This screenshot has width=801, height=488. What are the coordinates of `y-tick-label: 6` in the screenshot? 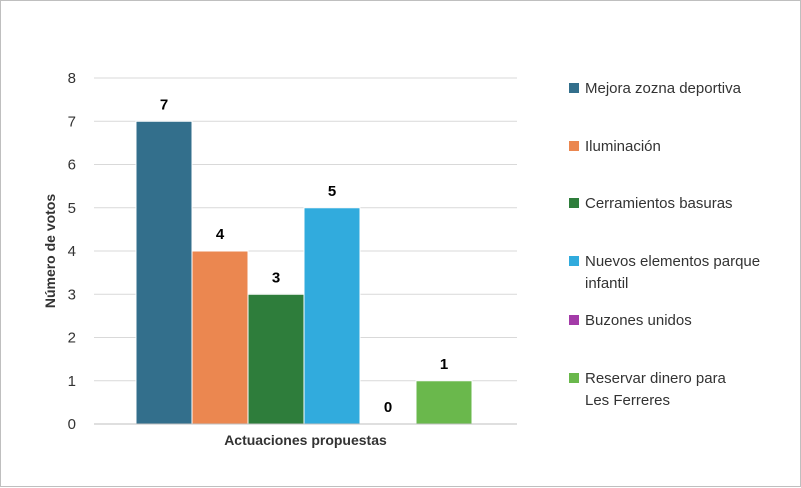 It's located at (72, 165).